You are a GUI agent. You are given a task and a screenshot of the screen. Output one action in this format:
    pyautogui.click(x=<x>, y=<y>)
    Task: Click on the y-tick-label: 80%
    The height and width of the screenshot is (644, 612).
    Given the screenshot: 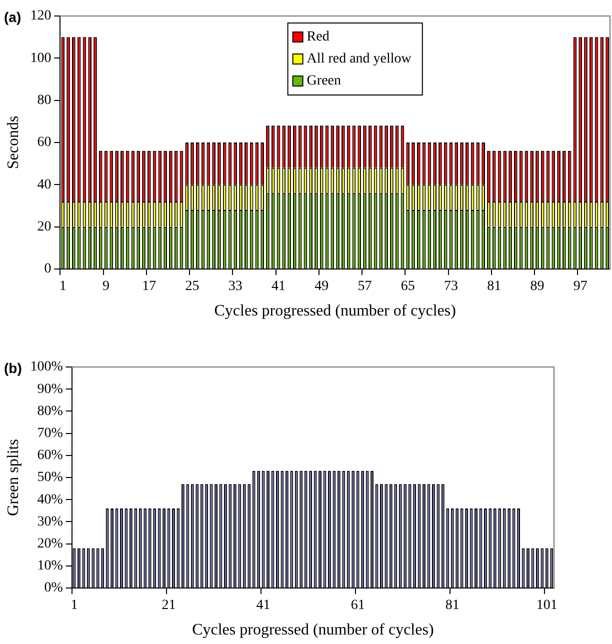 What is the action you would take?
    pyautogui.click(x=50, y=411)
    